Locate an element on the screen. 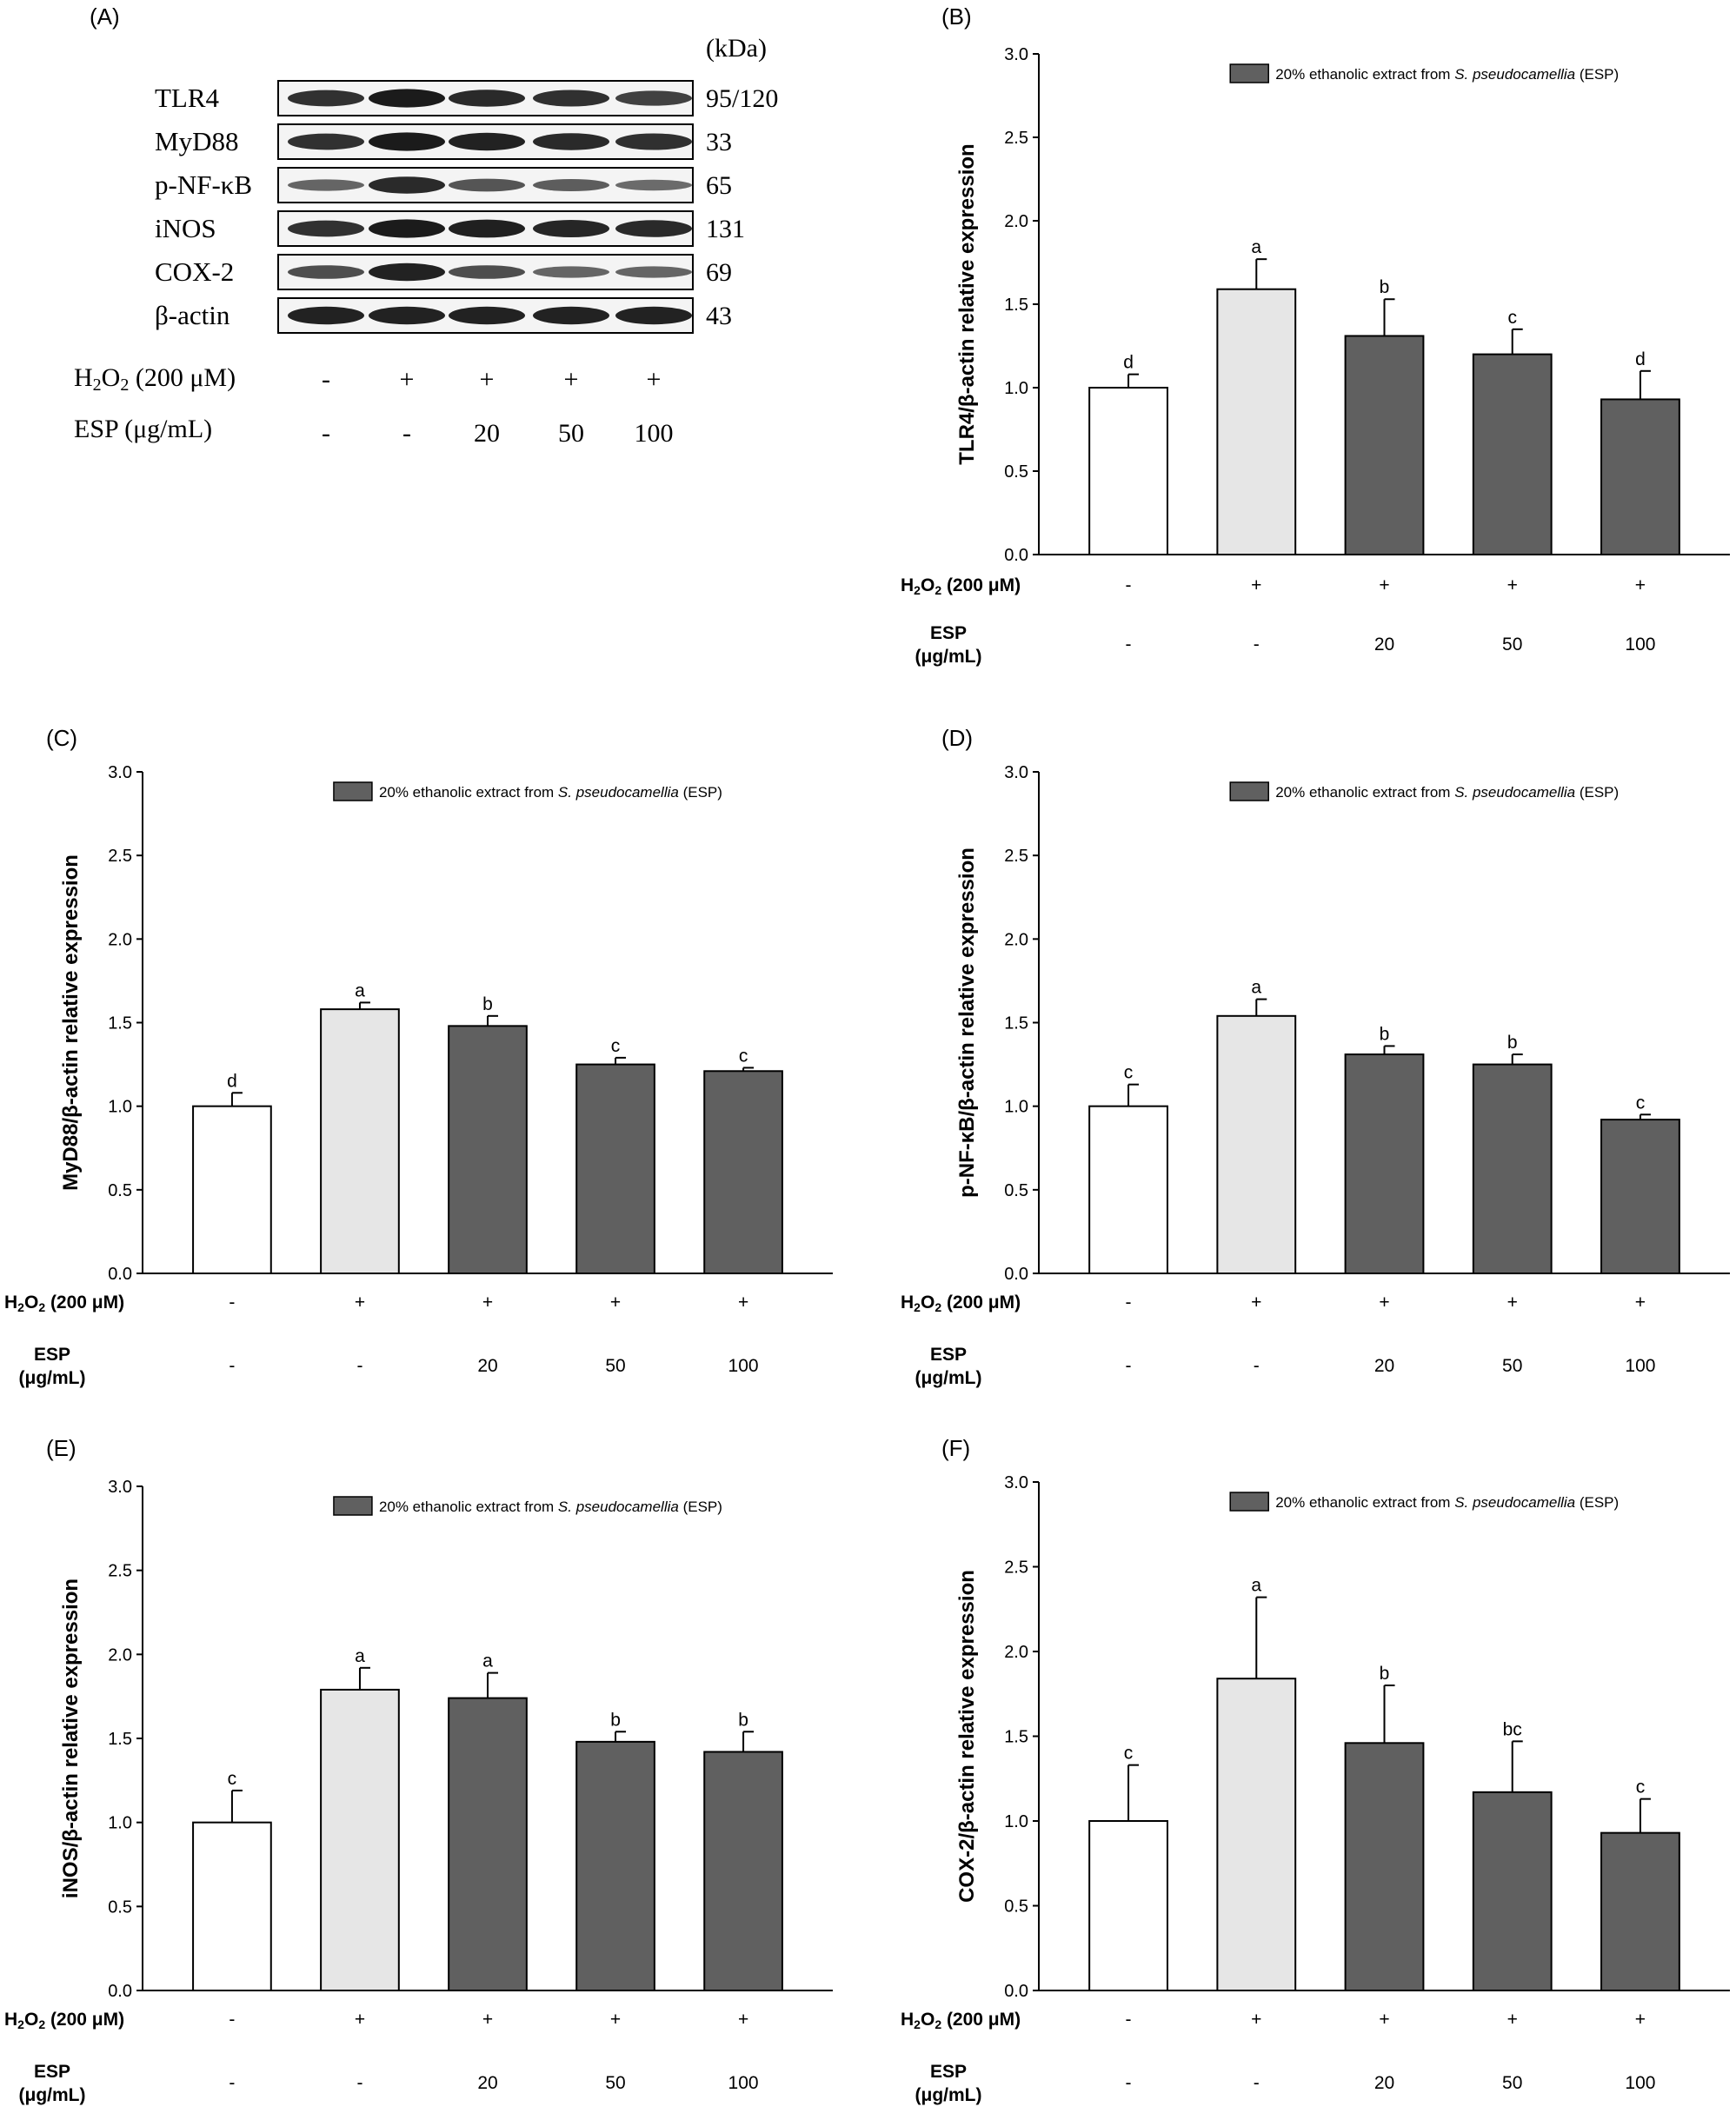 This screenshot has width=1736, height=2120. blot-kda-label: 65 is located at coordinates (719, 185).